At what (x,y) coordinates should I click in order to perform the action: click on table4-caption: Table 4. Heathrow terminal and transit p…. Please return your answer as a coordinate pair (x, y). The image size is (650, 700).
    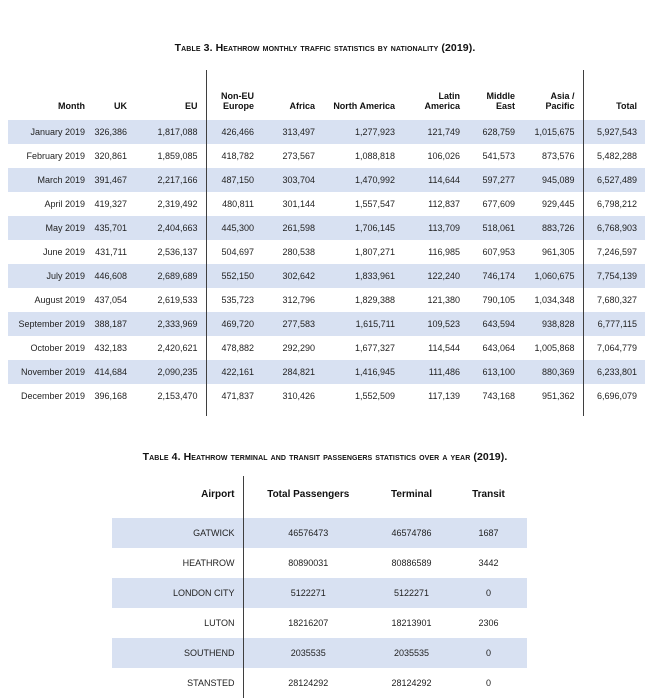
    Looking at the image, I should click on (325, 457).